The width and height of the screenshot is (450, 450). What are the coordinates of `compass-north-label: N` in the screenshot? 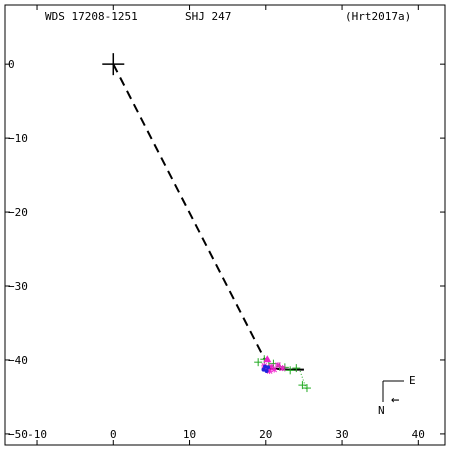 It's located at (381, 410).